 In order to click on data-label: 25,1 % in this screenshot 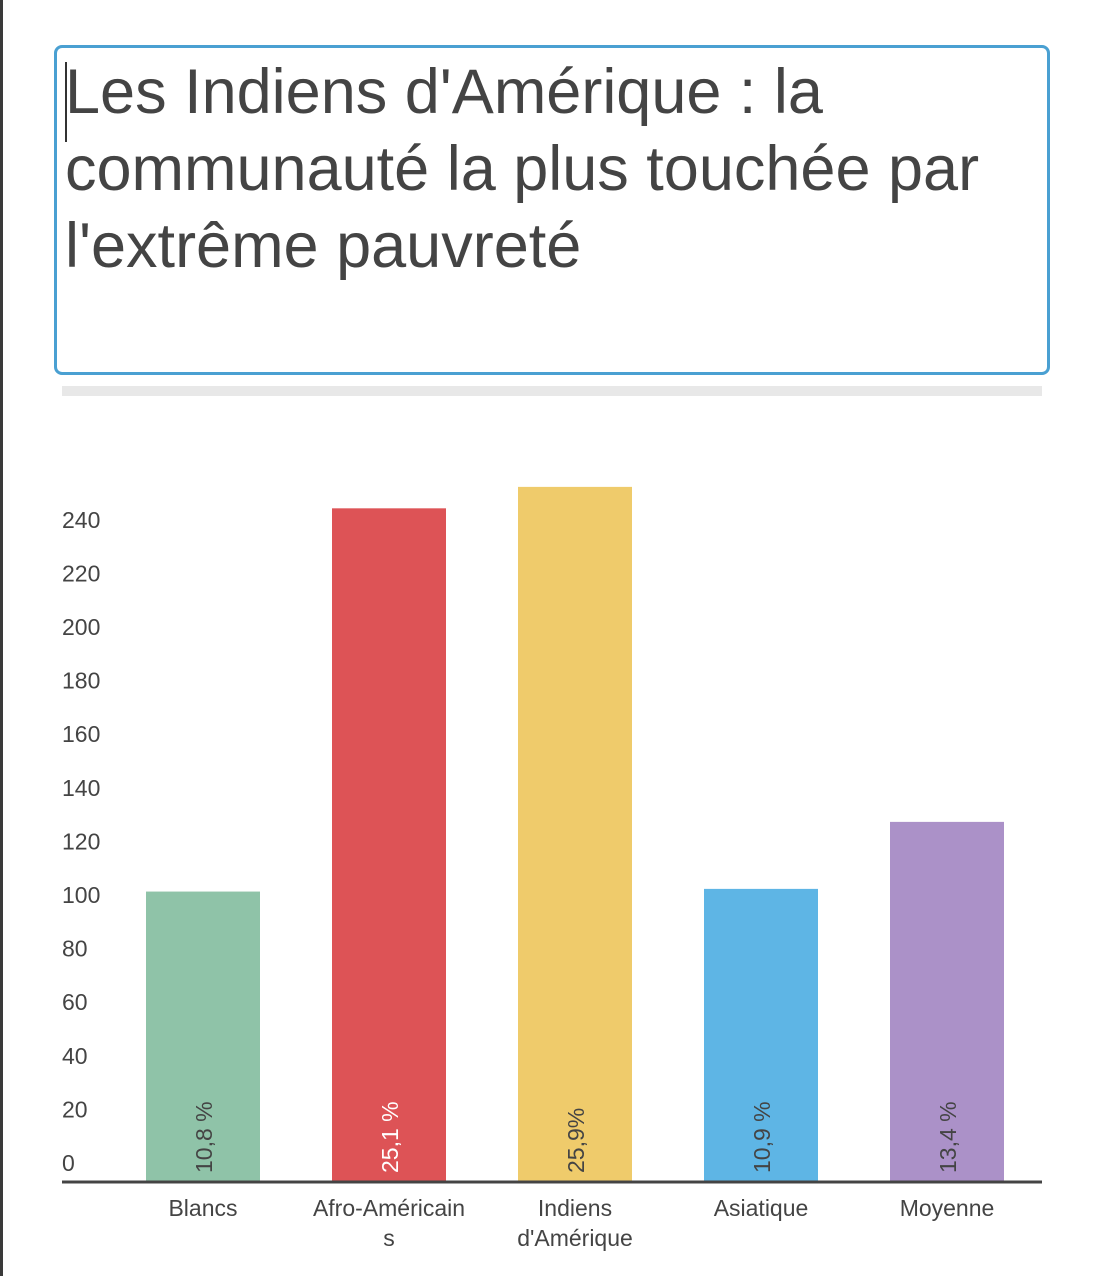, I will do `click(390, 1137)`.